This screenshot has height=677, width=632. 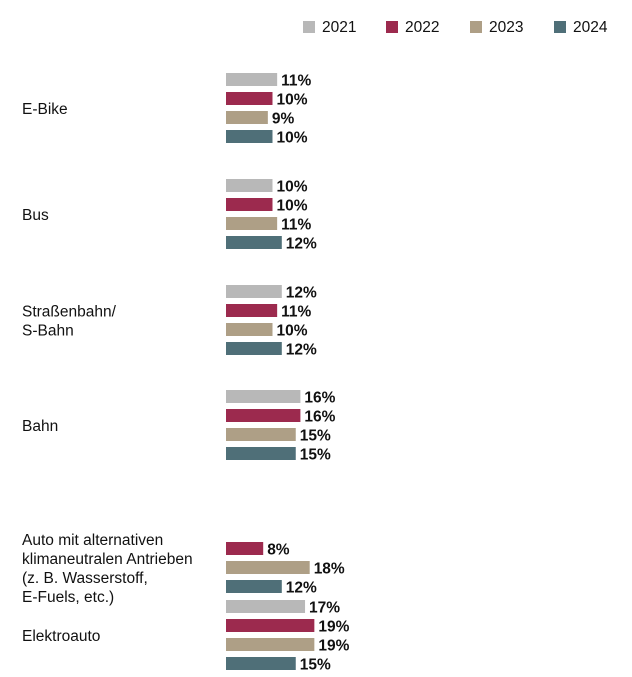 What do you see at coordinates (476, 27) in the screenshot?
I see `legend-swatch-2023` at bounding box center [476, 27].